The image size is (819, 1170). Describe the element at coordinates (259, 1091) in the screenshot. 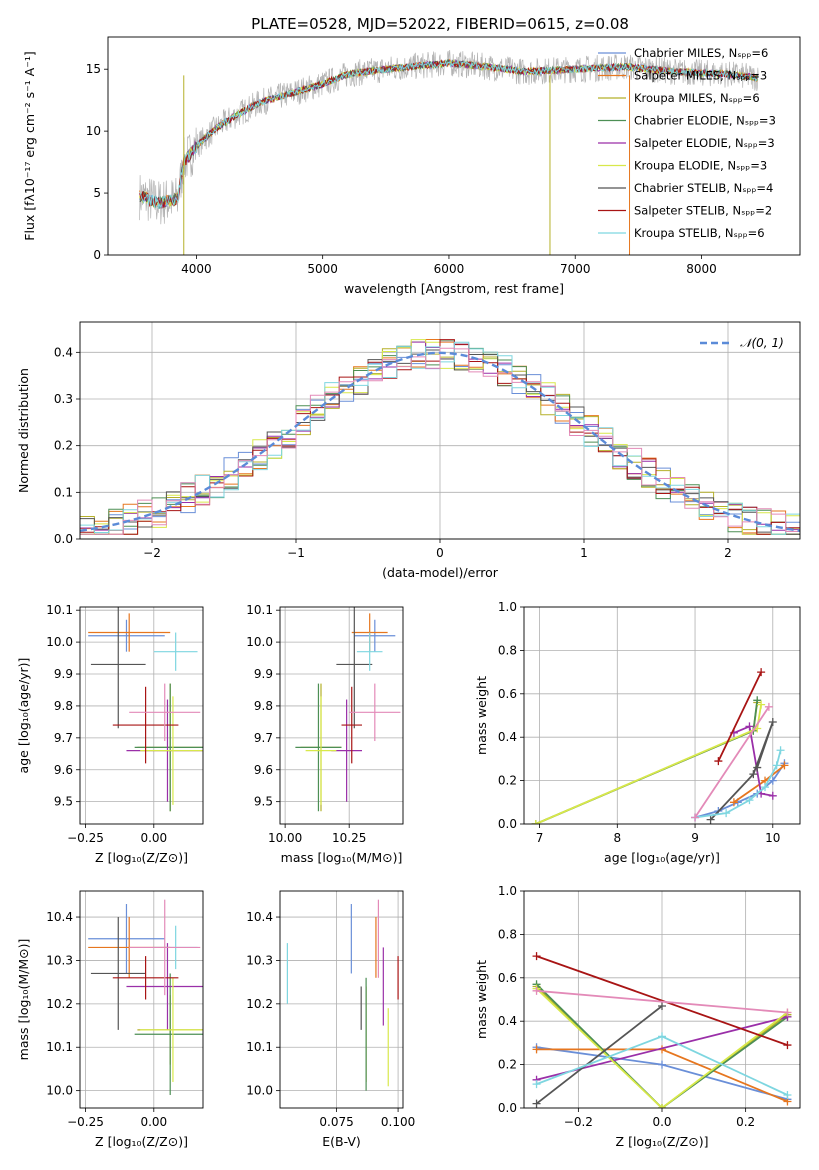

I see `mass-vs-ebv-ytick-label: 10.0` at that location.